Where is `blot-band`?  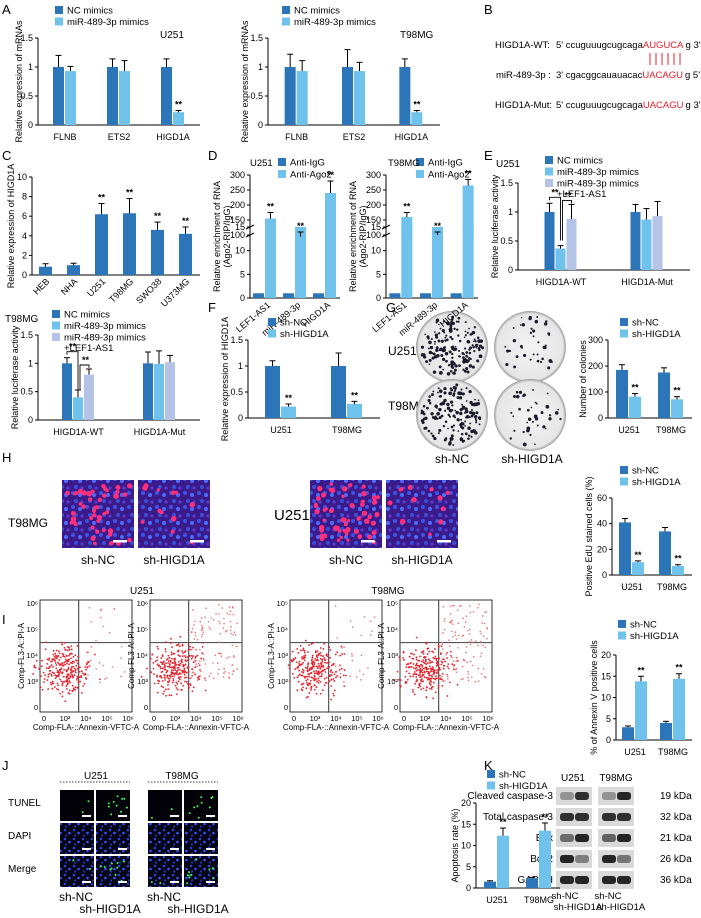
blot-band is located at coordinates (624, 838).